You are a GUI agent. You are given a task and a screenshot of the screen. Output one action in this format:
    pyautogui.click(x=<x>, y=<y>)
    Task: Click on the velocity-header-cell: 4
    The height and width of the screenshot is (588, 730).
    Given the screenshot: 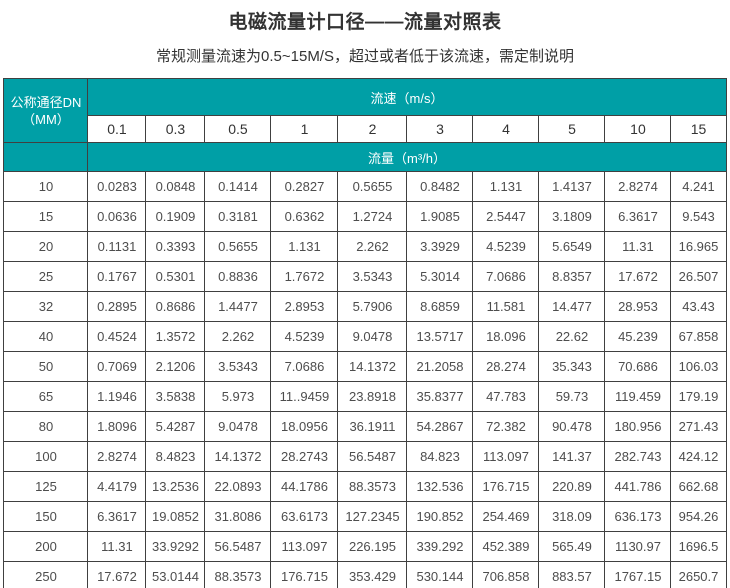 What is the action you would take?
    pyautogui.click(x=506, y=129)
    